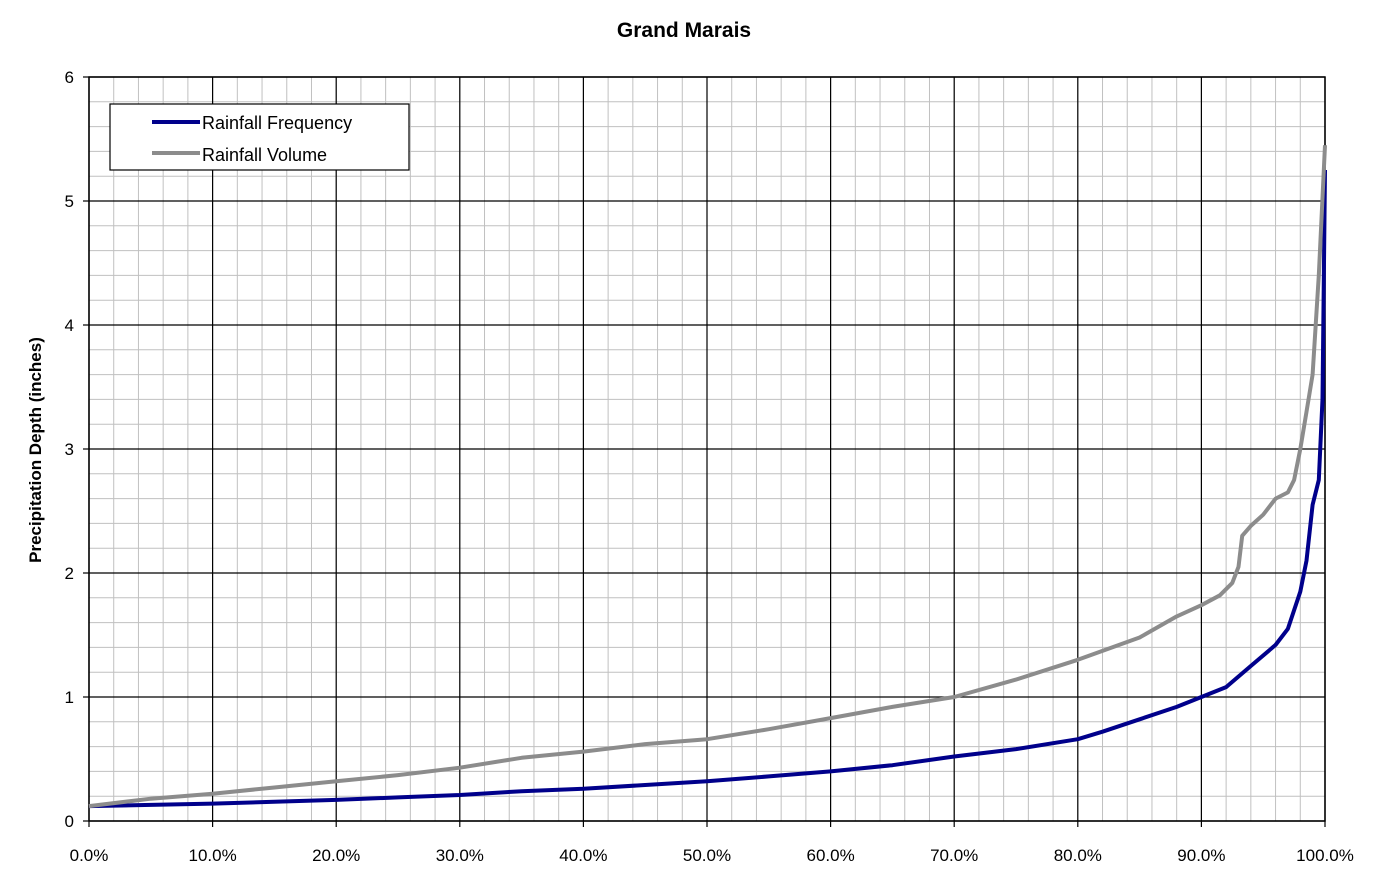  What do you see at coordinates (69, 697) in the screenshot?
I see `y-tick-label: 1` at bounding box center [69, 697].